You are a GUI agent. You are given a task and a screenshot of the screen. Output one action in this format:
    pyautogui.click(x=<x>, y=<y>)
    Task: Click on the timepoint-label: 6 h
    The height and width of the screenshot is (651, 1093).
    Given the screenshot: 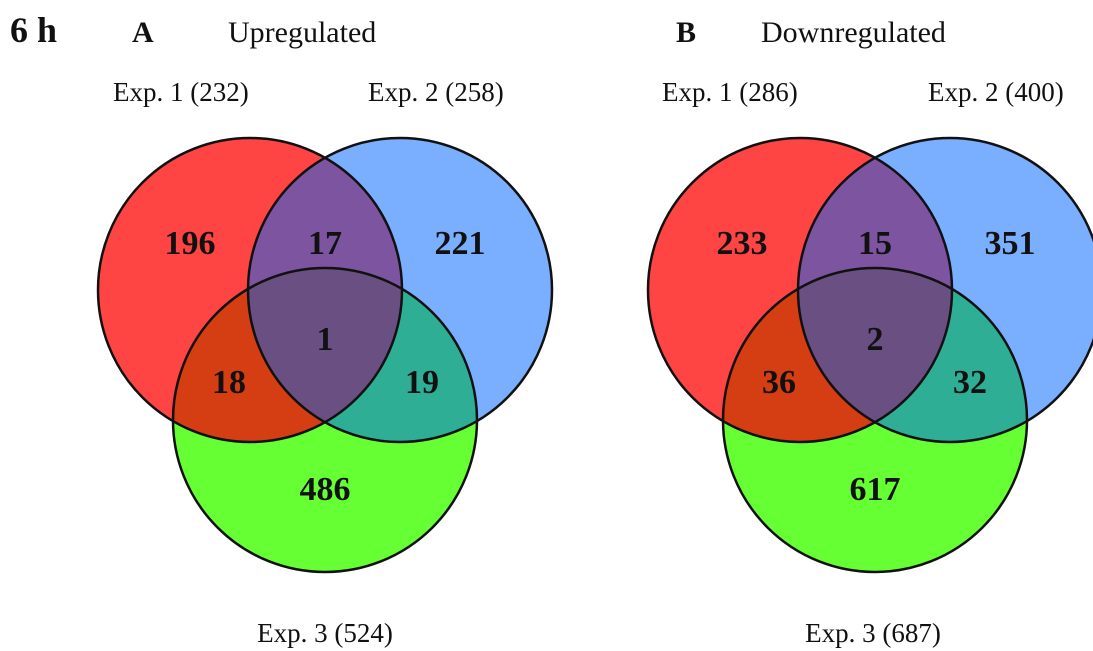 What is the action you would take?
    pyautogui.click(x=33, y=30)
    